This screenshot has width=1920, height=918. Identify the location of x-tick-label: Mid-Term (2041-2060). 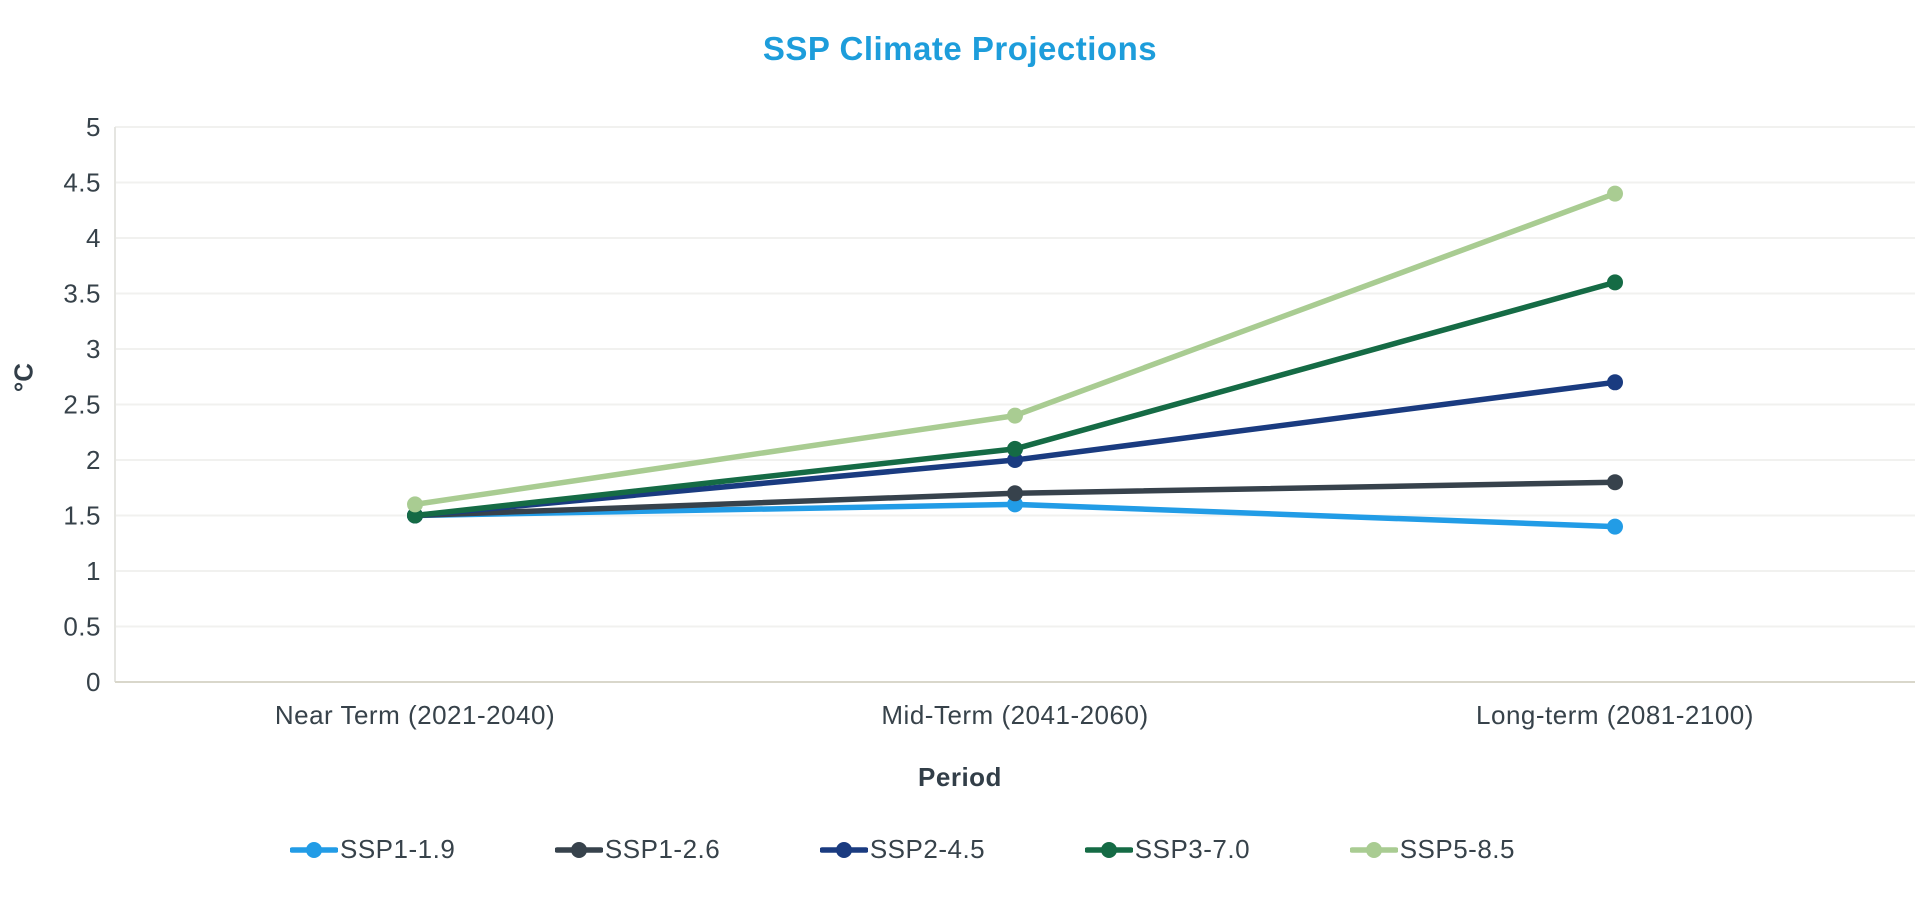
(1014, 715).